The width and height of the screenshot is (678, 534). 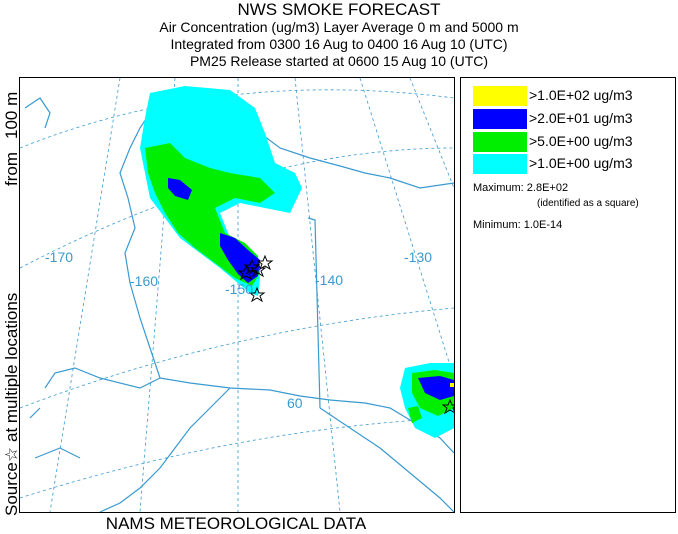 What do you see at coordinates (498, 188) in the screenshot?
I see `maximum-label: Maximum:` at bounding box center [498, 188].